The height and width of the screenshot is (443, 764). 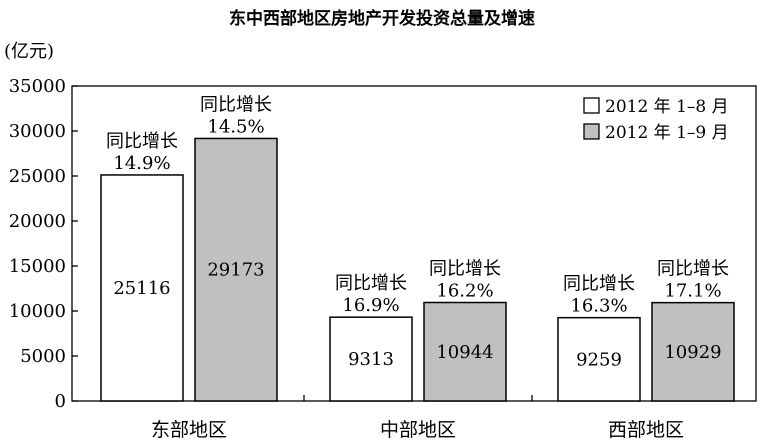 I want to click on bar-value-label: 10929, so click(x=692, y=352).